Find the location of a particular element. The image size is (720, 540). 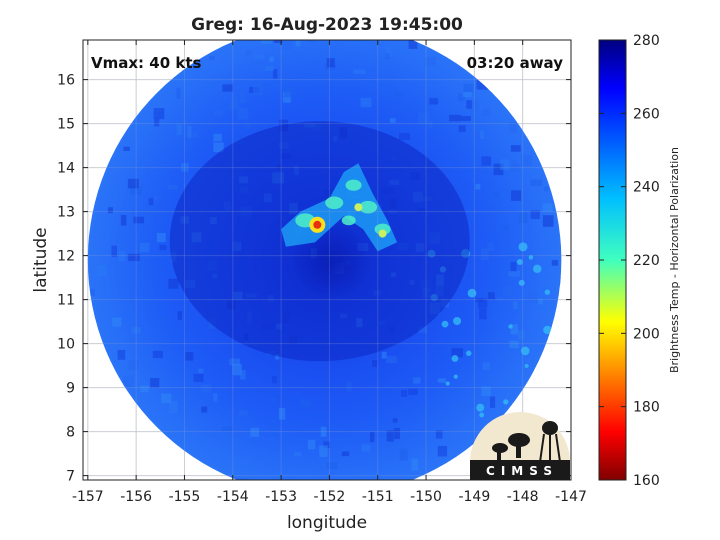

cimss-logo: CIMSS is located at coordinates (520, 446).